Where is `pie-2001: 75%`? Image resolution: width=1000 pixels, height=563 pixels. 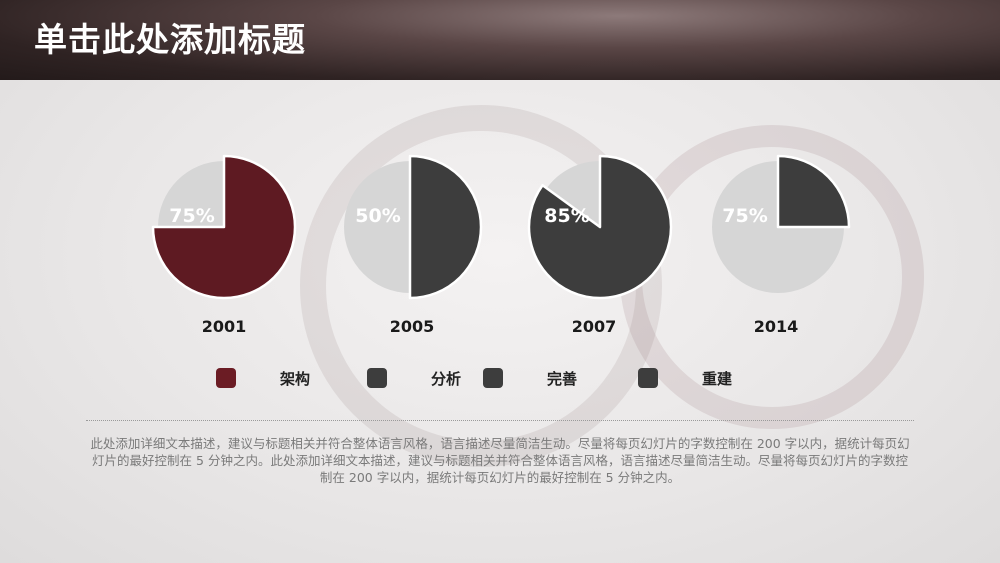 pie-2001: 75% is located at coordinates (224, 227).